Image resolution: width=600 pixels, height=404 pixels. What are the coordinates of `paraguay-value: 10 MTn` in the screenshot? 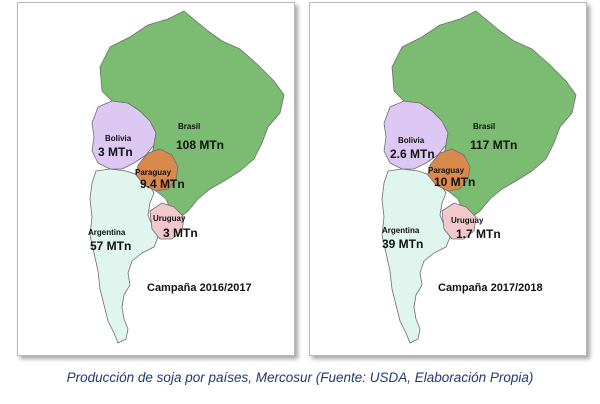 It's located at (455, 182).